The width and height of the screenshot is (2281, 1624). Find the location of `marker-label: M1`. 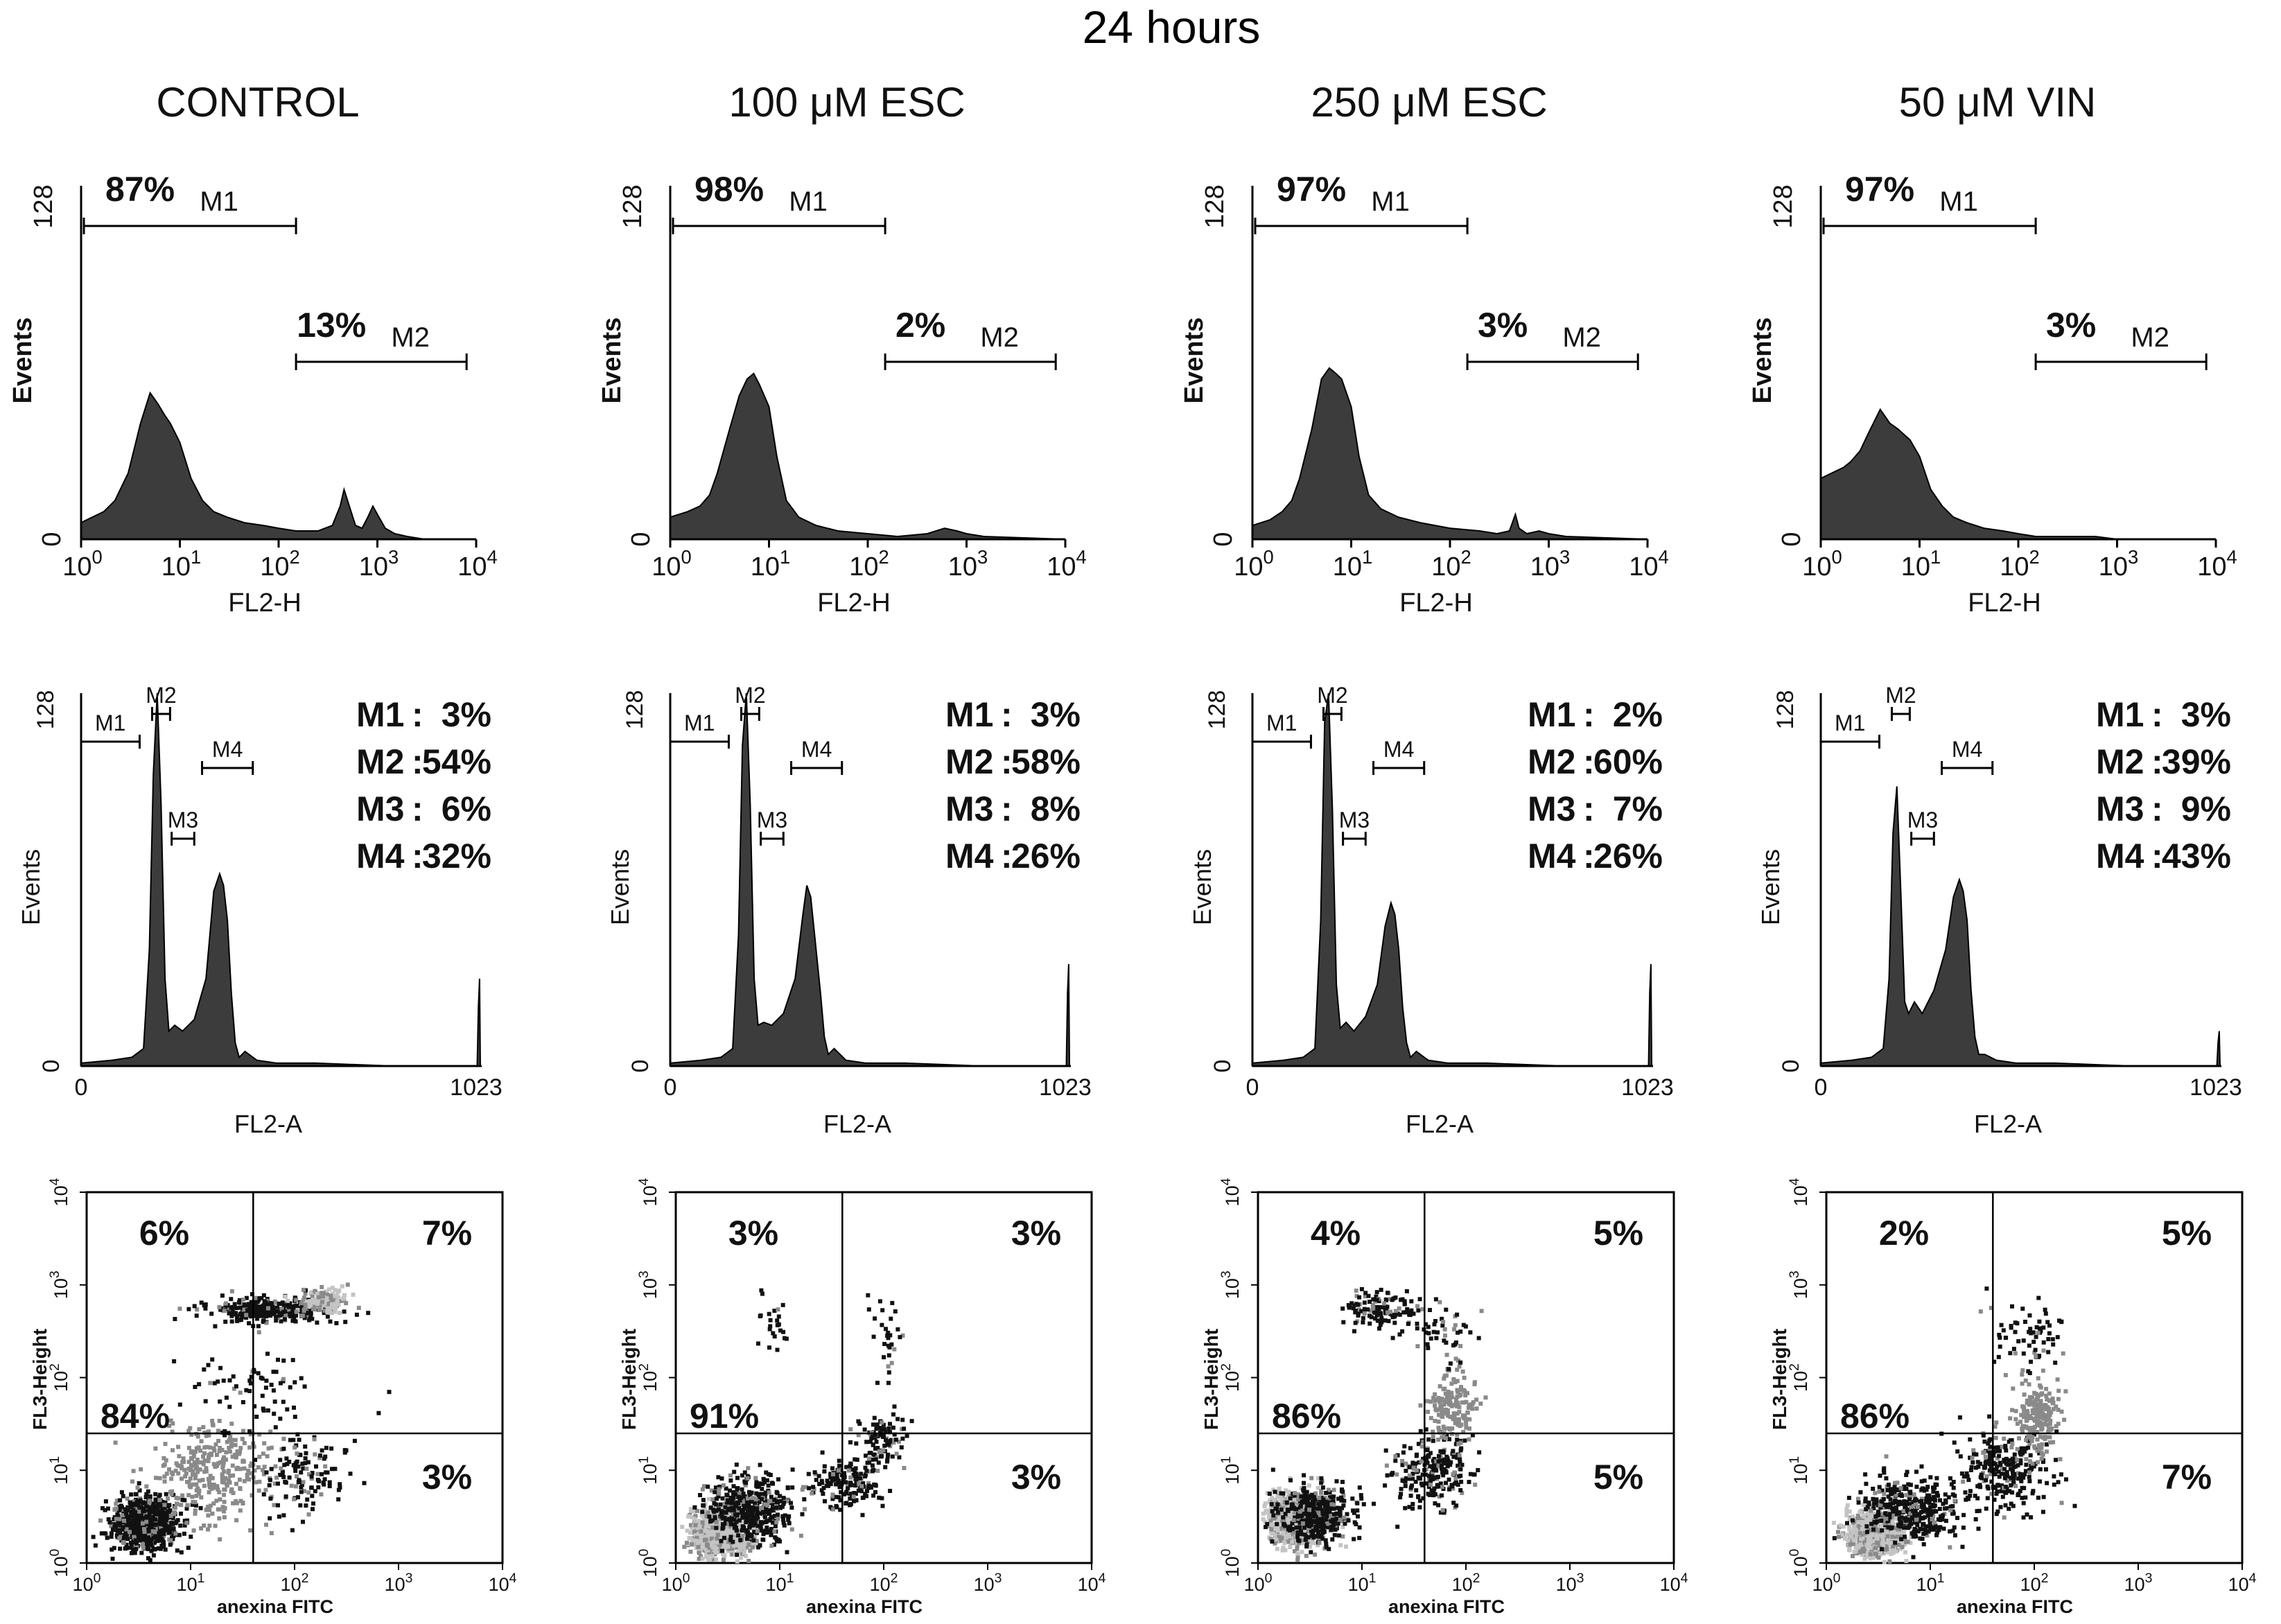

marker-label: M1 is located at coordinates (700, 722).